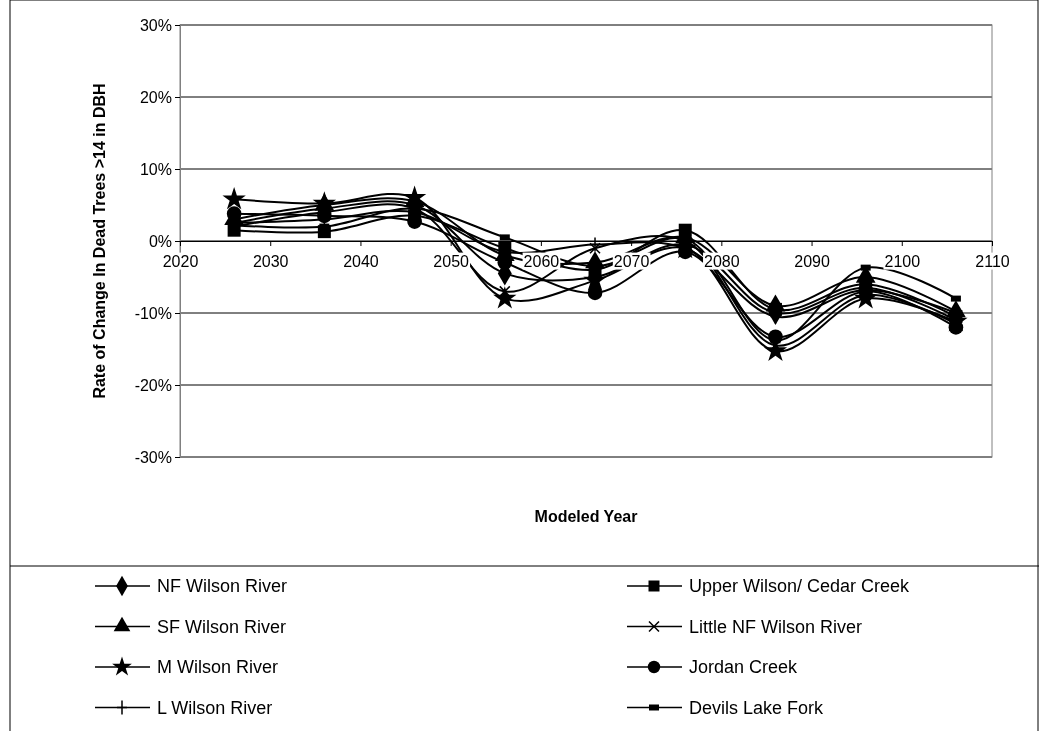  Describe the element at coordinates (451, 261) in the screenshot. I see `x-tick-label: 2050` at that location.